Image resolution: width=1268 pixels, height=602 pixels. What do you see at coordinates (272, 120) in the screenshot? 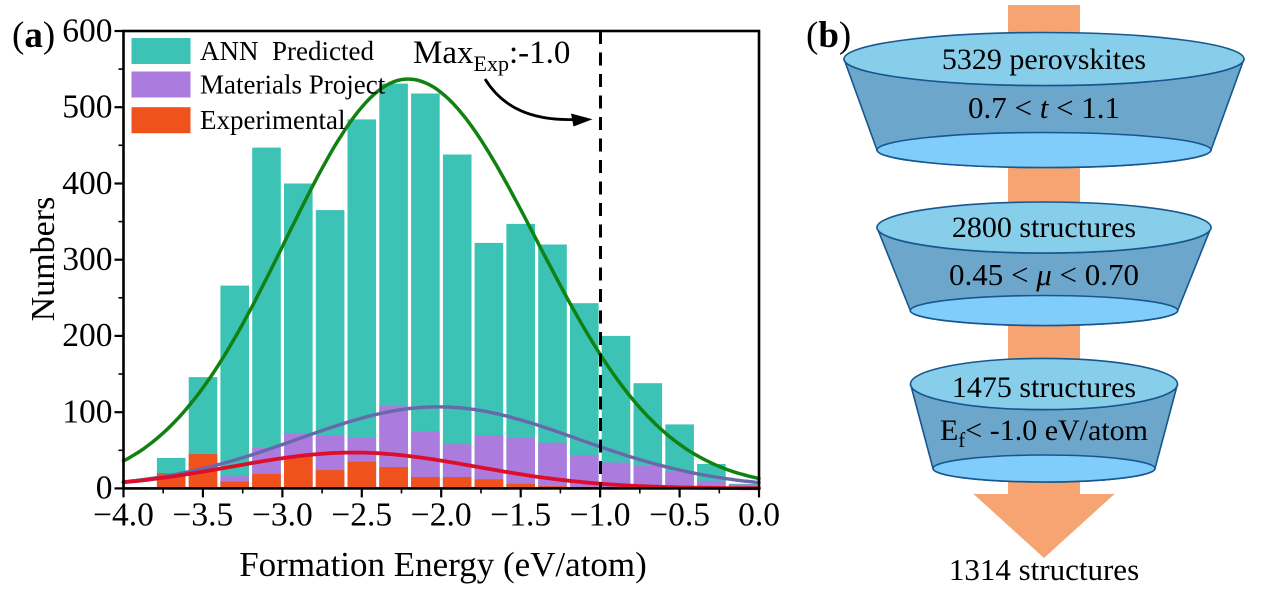
I see `svg-text: Experimental` at bounding box center [272, 120].